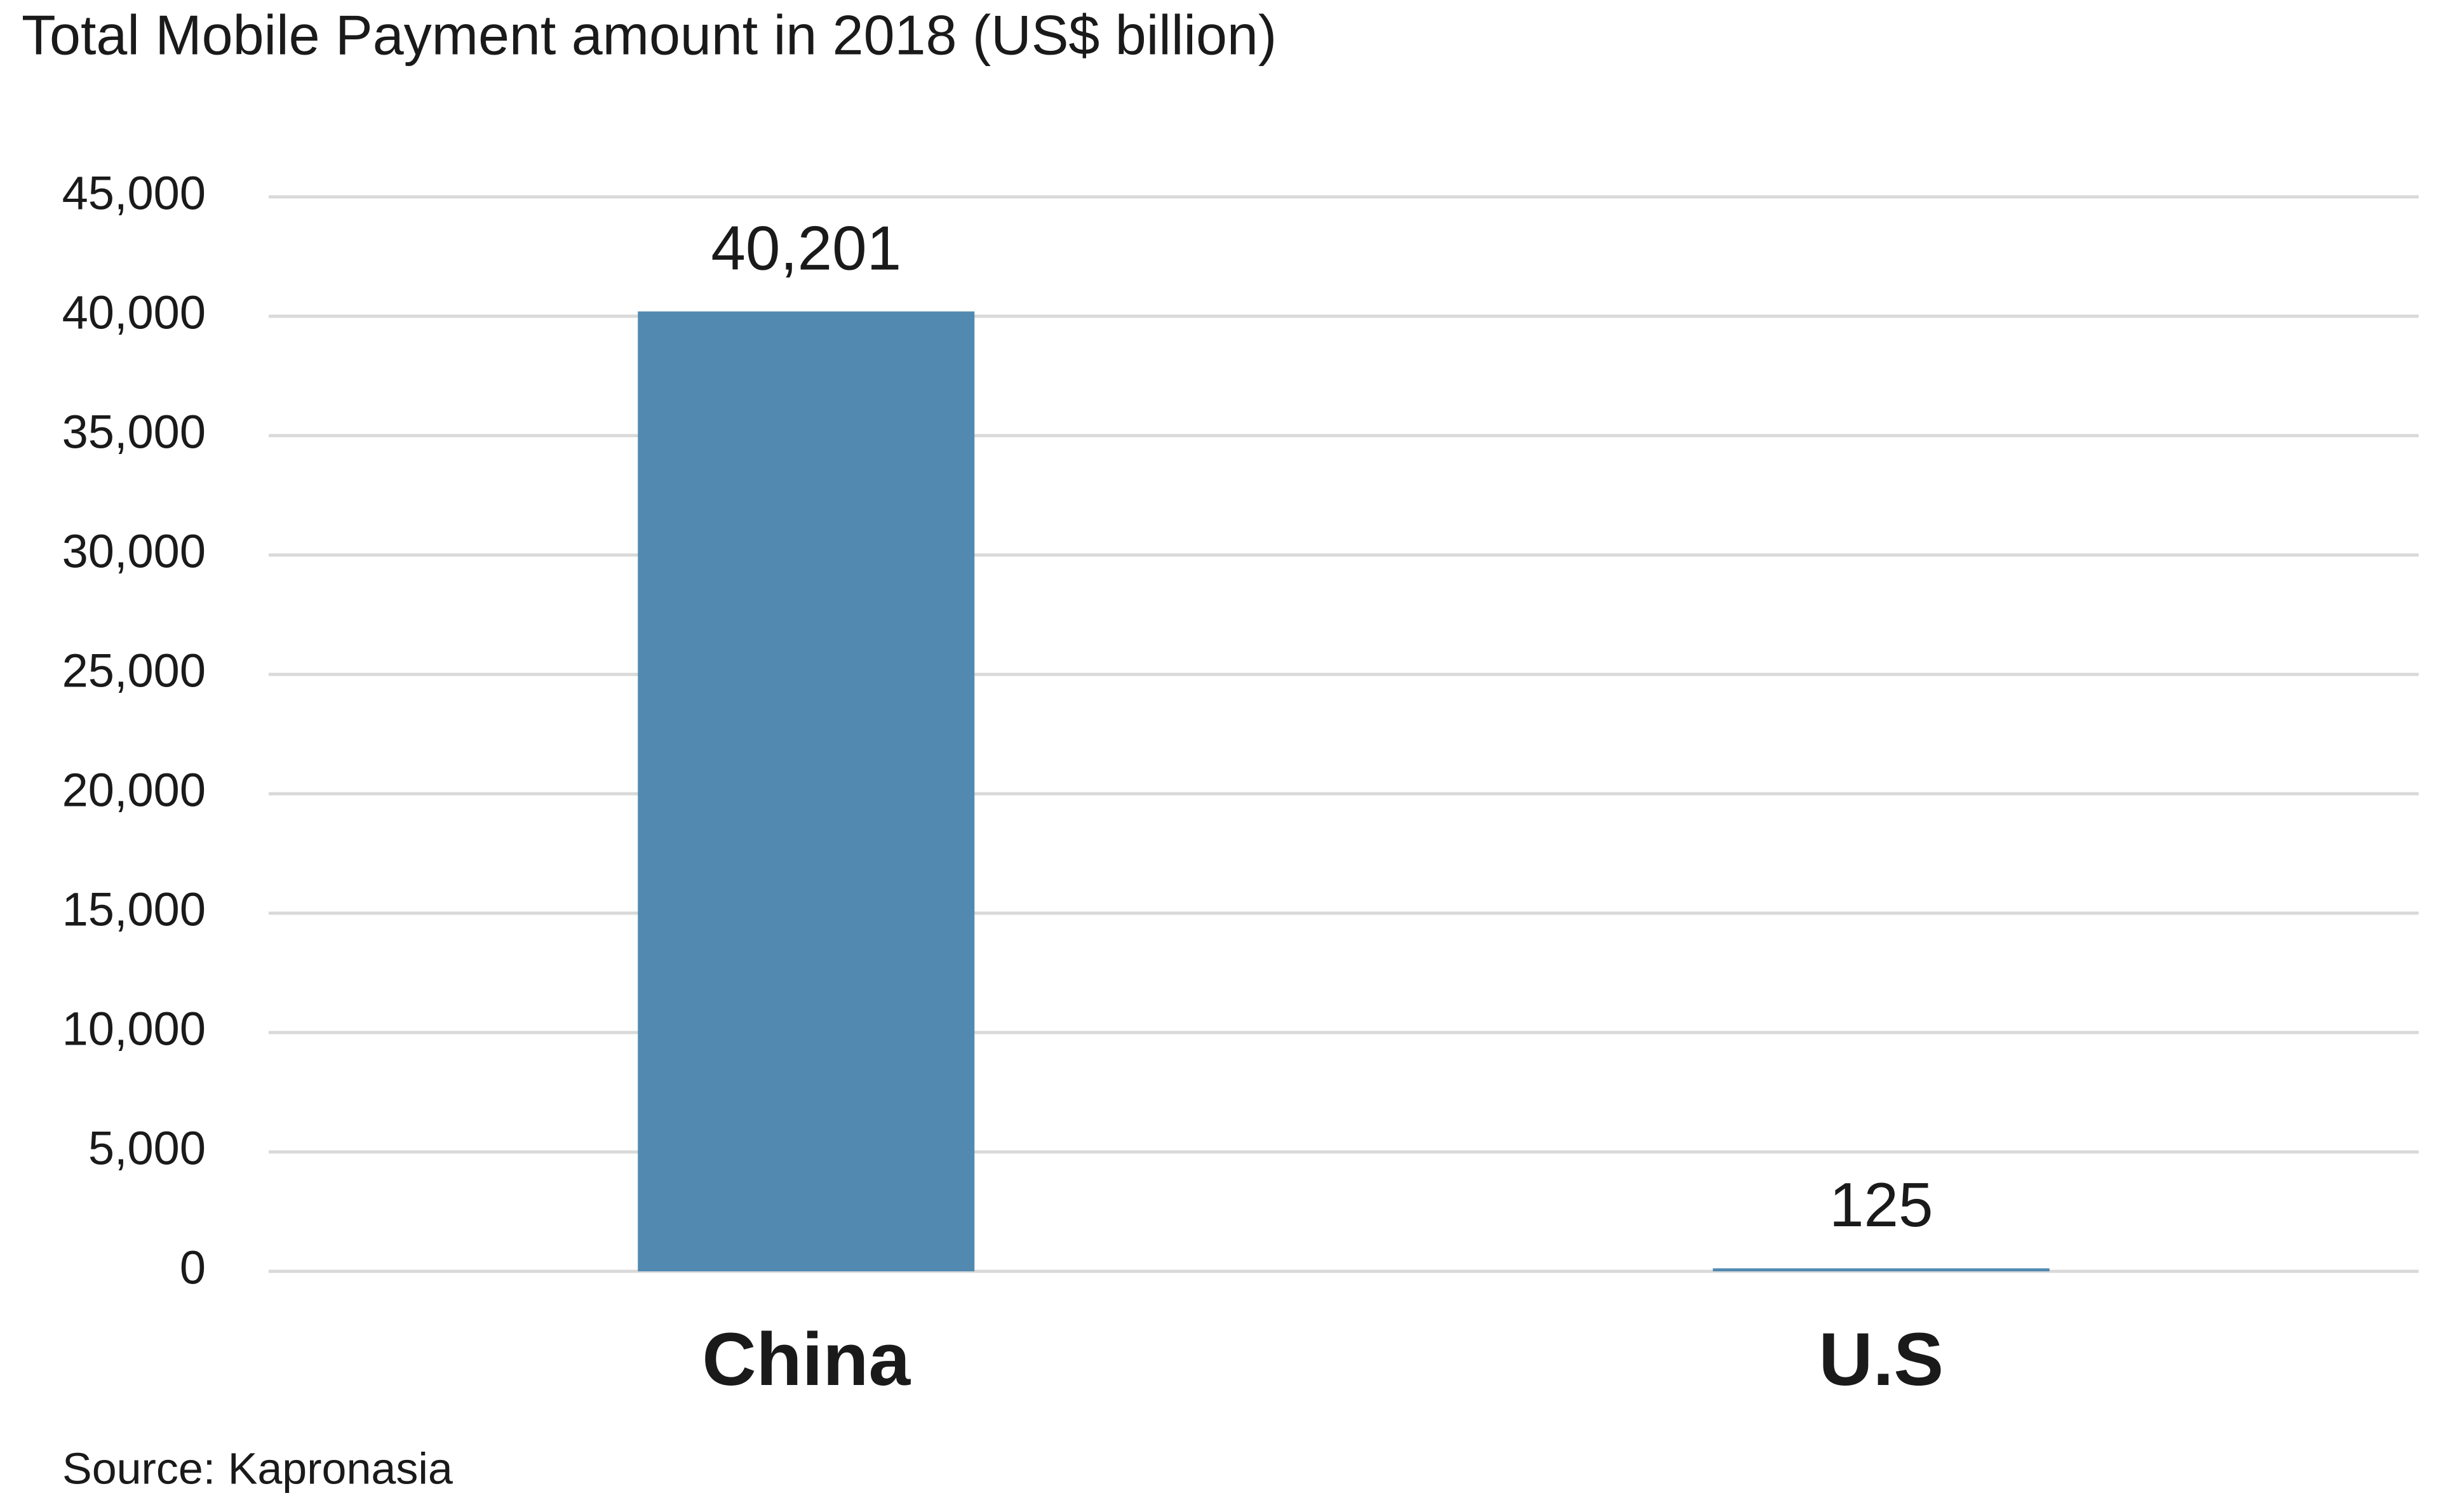  What do you see at coordinates (134, 671) in the screenshot?
I see `y-tick-label: 25,000` at bounding box center [134, 671].